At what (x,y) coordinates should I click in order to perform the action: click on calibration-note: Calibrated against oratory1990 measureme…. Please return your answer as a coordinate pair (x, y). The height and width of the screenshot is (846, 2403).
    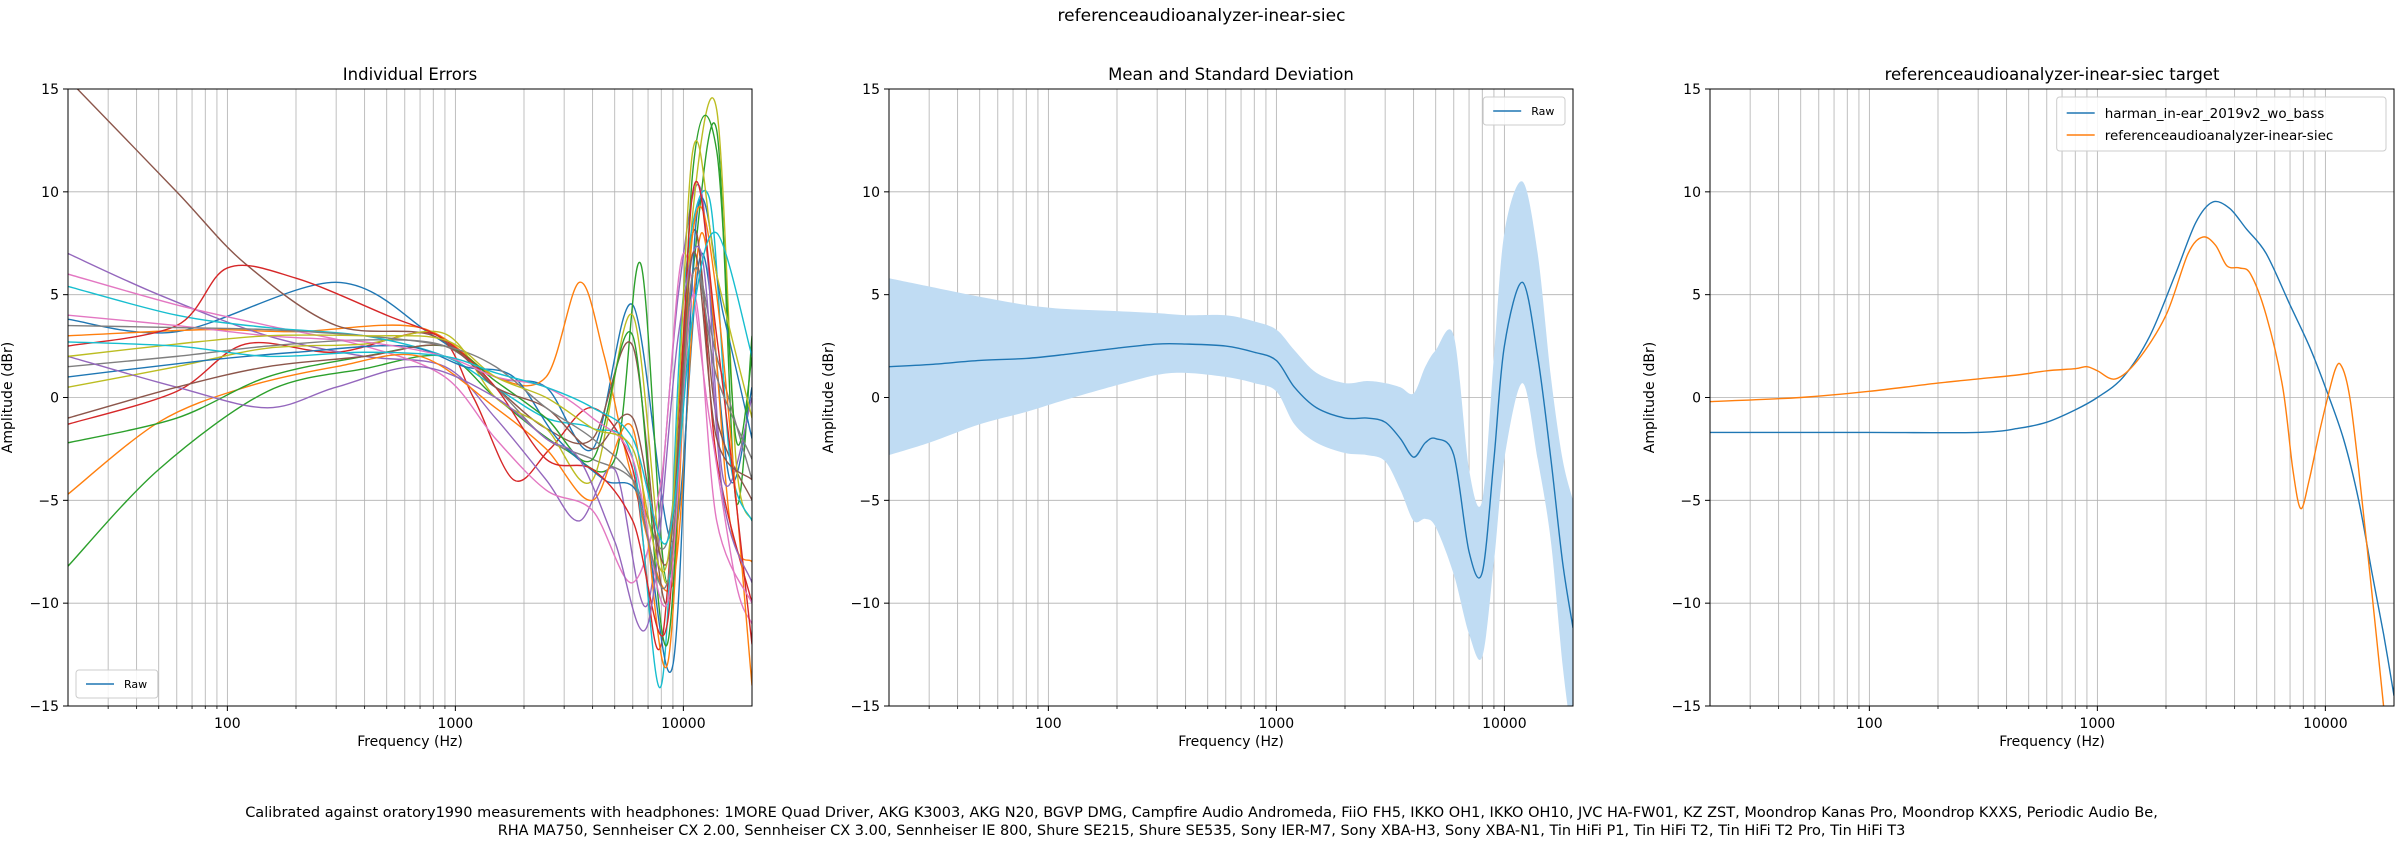
    Looking at the image, I should click on (1201, 822).